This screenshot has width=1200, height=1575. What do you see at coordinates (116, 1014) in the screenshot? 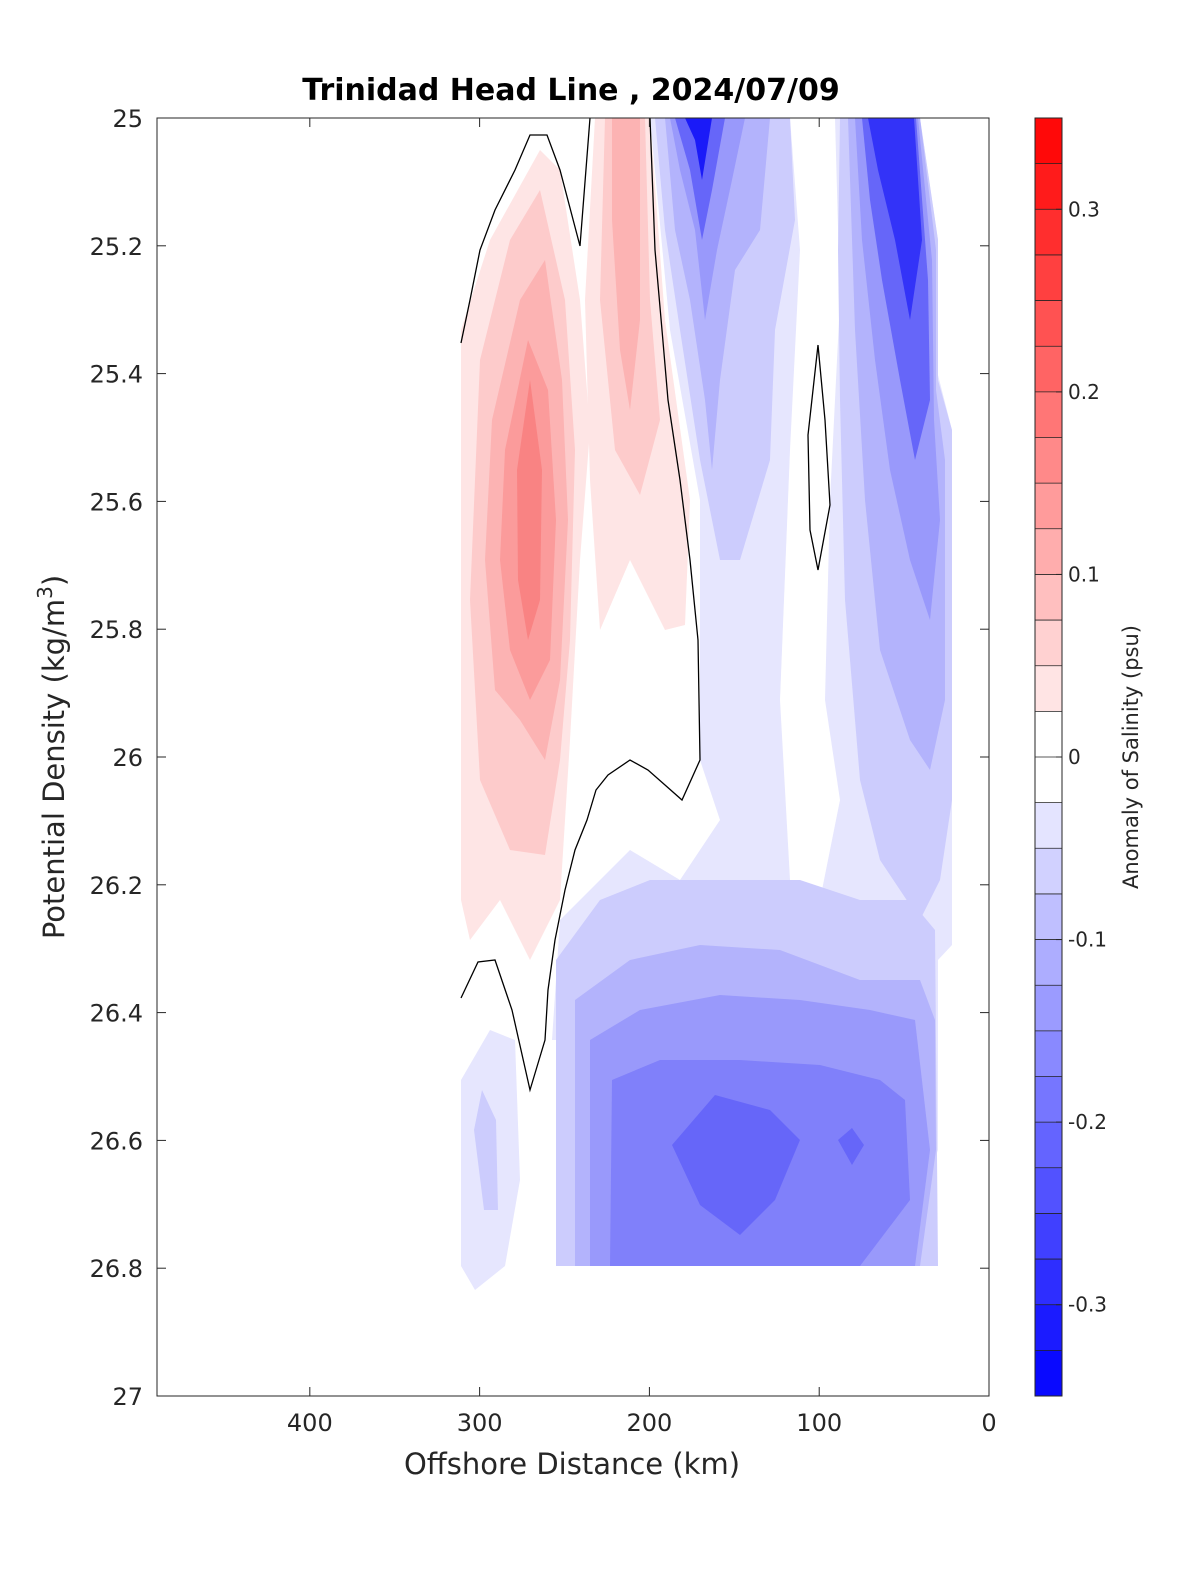
I see `y-tick-label: 26.4` at bounding box center [116, 1014].